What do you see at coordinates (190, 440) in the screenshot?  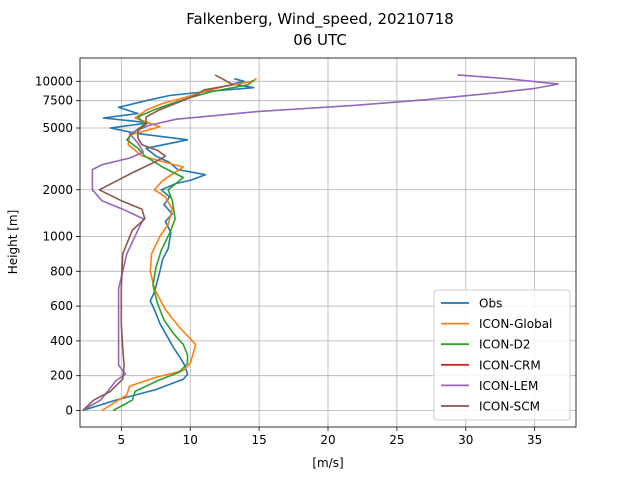 I see `x-tick-label: 10` at bounding box center [190, 440].